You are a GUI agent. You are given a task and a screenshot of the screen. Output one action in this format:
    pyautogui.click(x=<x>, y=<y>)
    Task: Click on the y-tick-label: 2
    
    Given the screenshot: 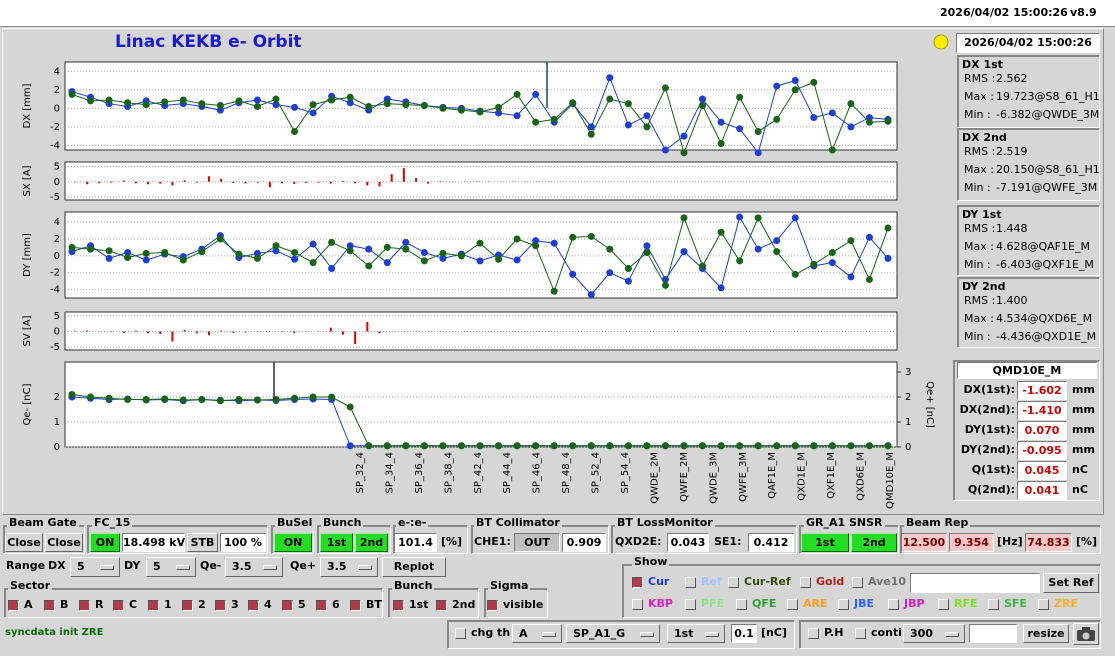 What is the action you would take?
    pyautogui.click(x=57, y=239)
    